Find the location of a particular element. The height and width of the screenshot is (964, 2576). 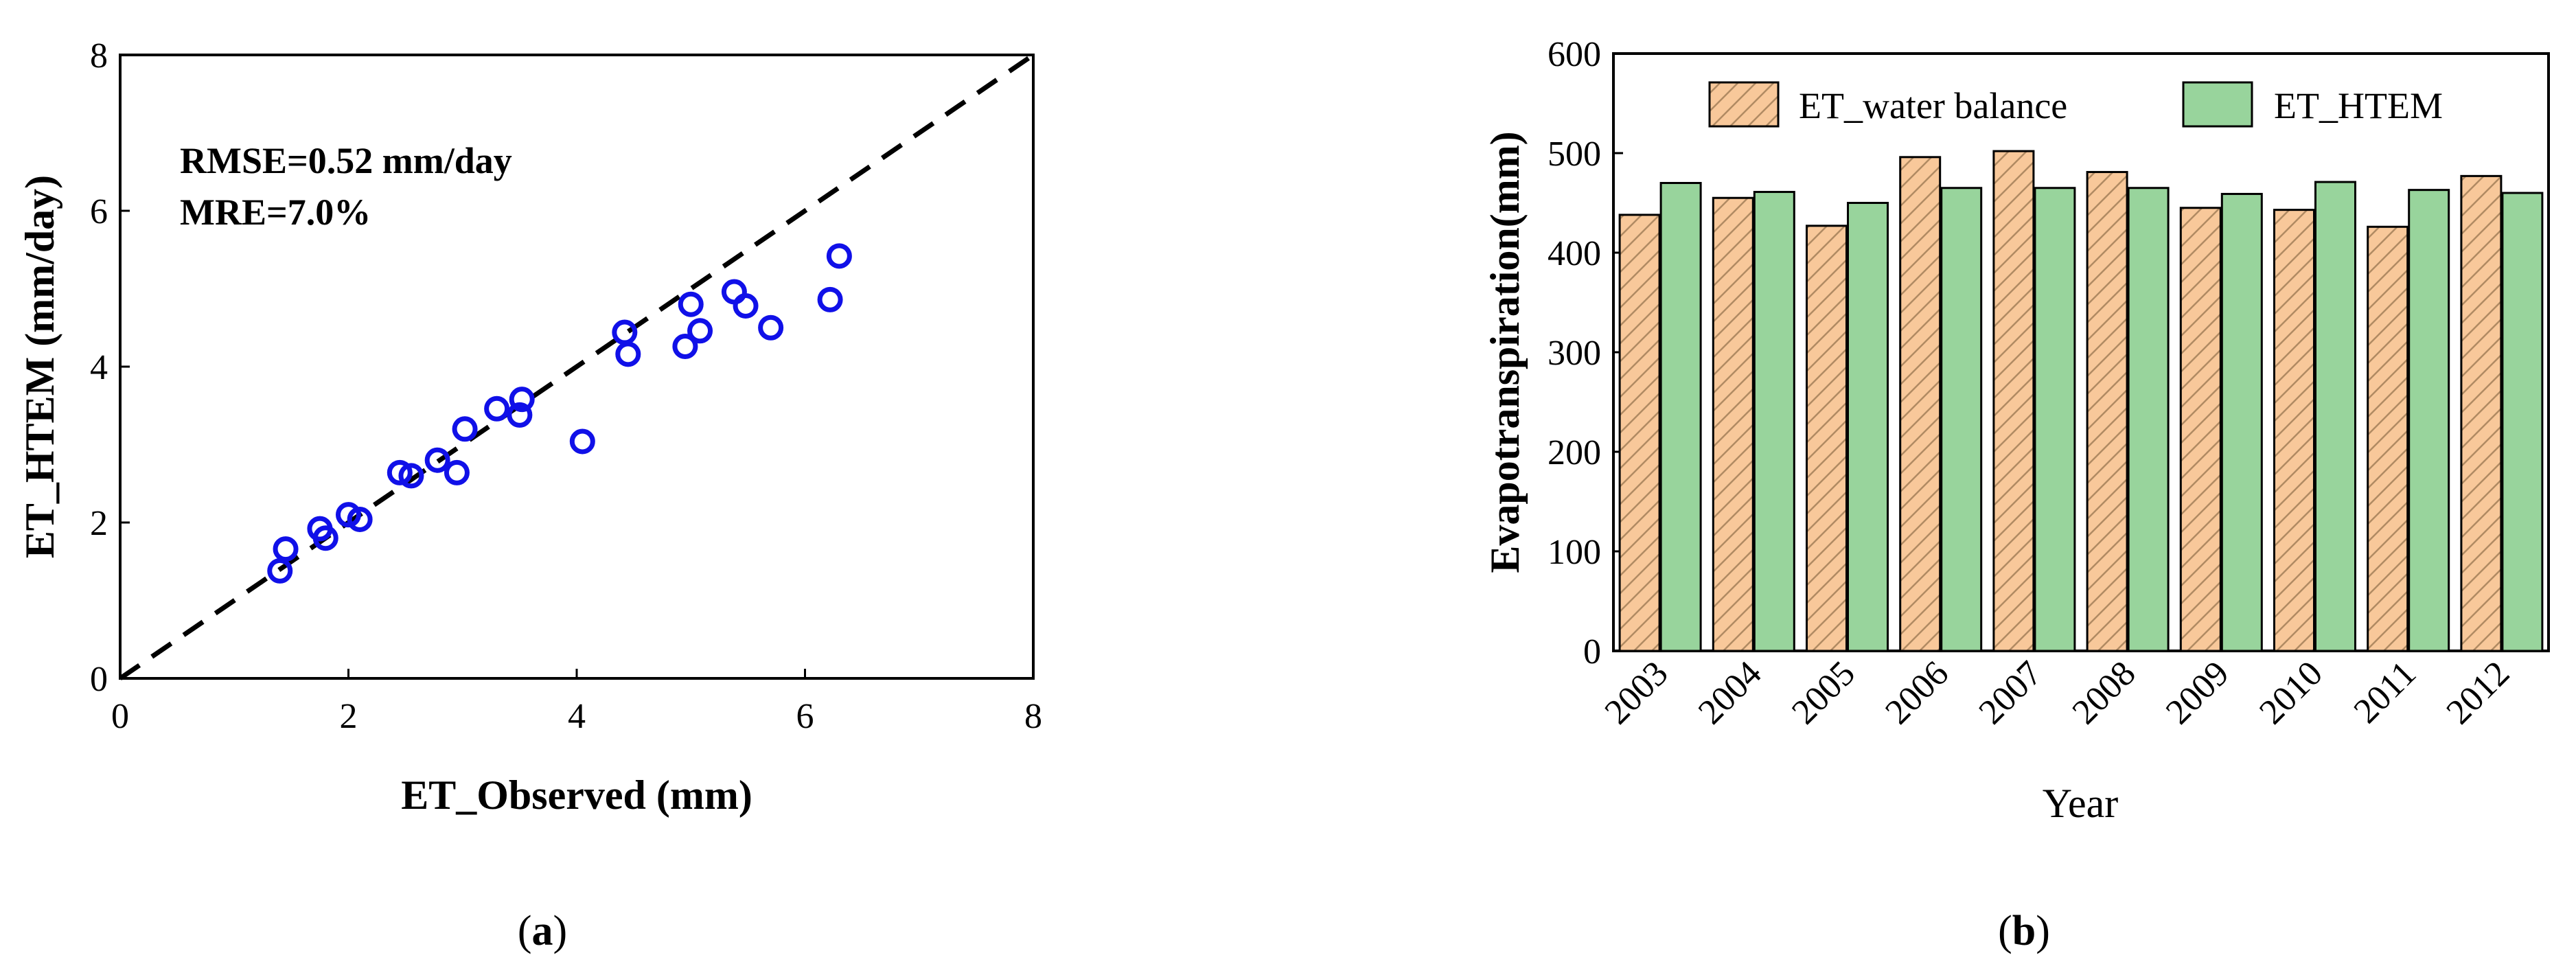

bar-x-tick-label: 2007 is located at coordinates (2011, 693).